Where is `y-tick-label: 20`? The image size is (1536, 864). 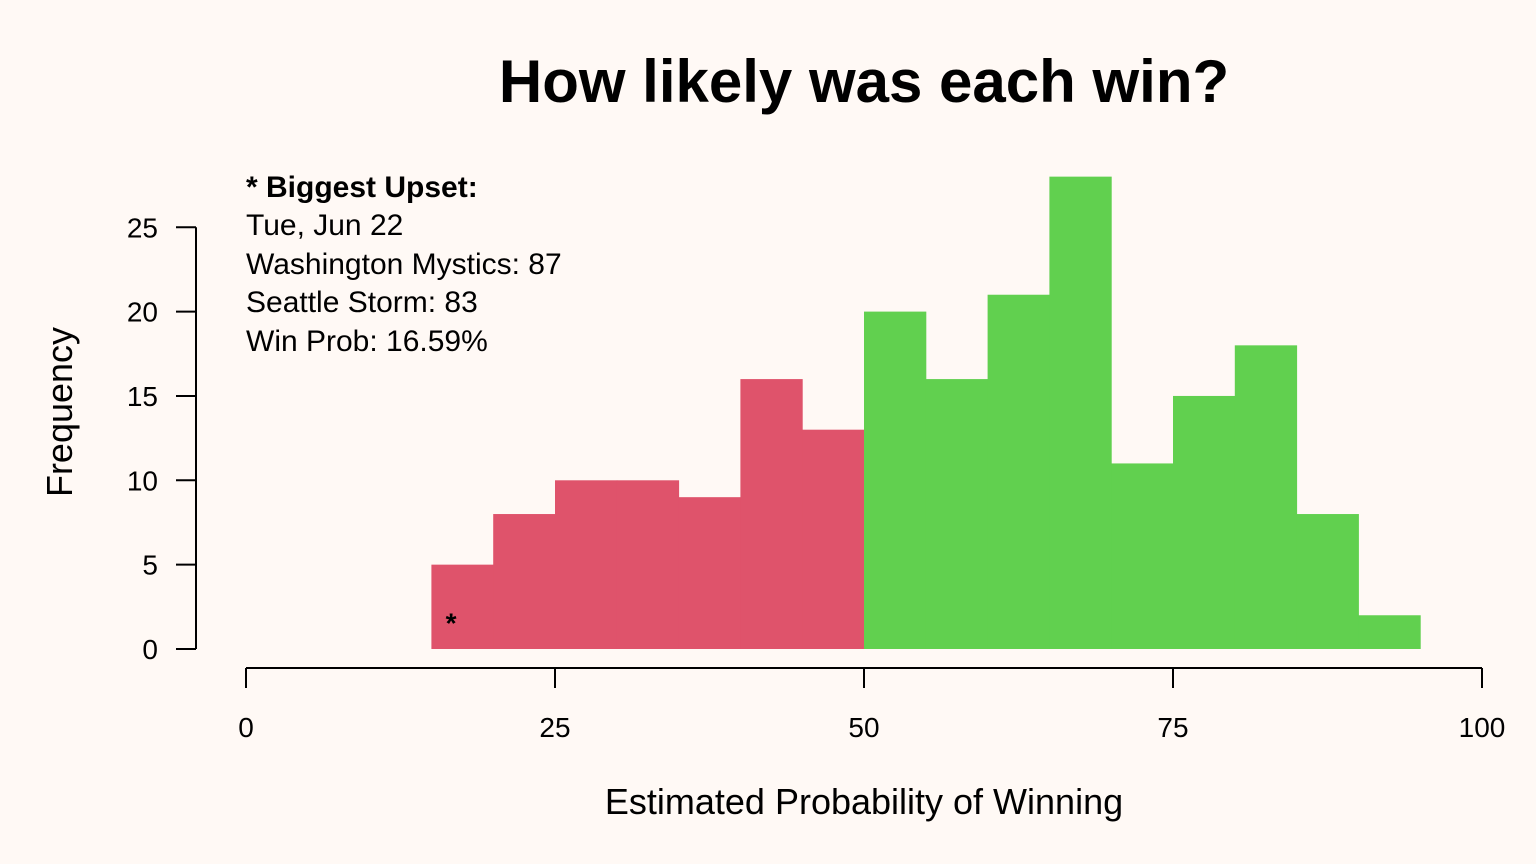
y-tick-label: 20 is located at coordinates (142, 312).